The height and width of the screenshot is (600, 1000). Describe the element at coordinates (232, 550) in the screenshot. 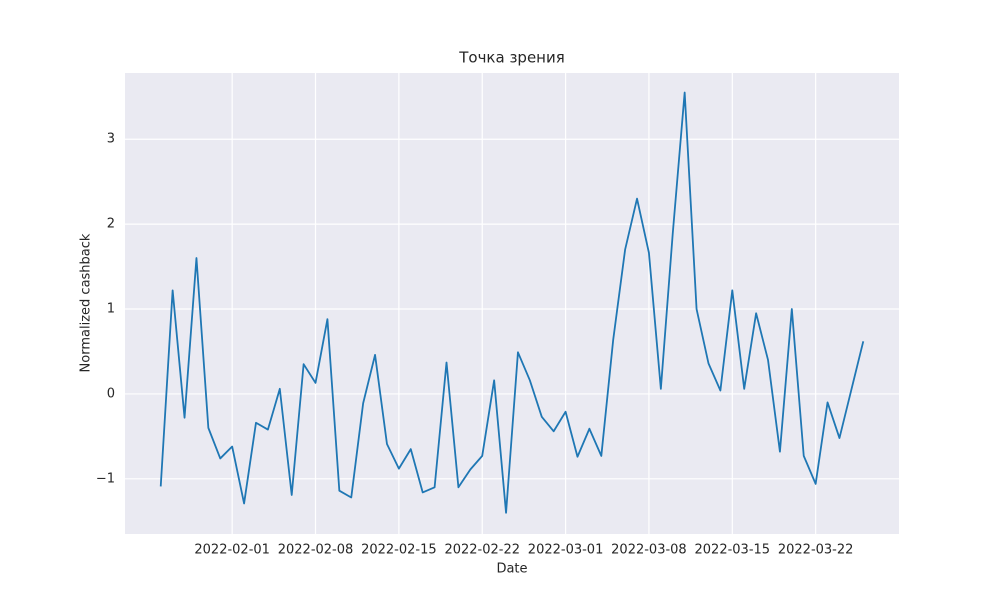

I see `x-tick-label: 2022-02-01` at that location.